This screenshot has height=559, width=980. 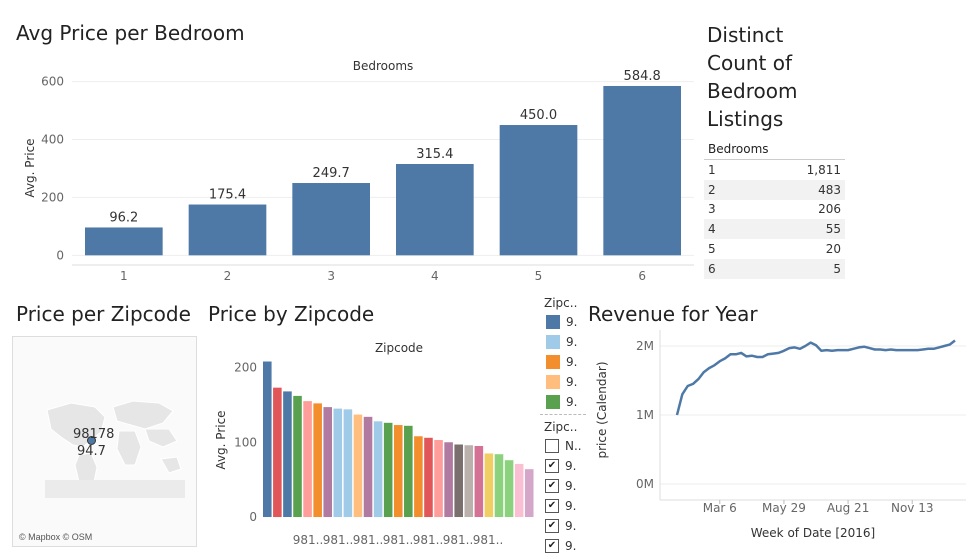 I want to click on x-tick-label: 2, so click(x=228, y=276).